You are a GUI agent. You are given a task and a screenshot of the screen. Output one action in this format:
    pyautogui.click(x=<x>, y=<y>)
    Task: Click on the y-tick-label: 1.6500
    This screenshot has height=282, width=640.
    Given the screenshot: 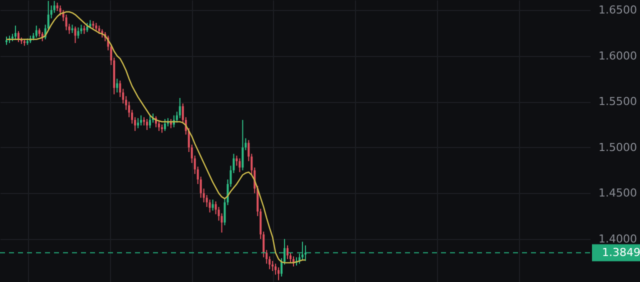 What is the action you would take?
    pyautogui.click(x=617, y=10)
    